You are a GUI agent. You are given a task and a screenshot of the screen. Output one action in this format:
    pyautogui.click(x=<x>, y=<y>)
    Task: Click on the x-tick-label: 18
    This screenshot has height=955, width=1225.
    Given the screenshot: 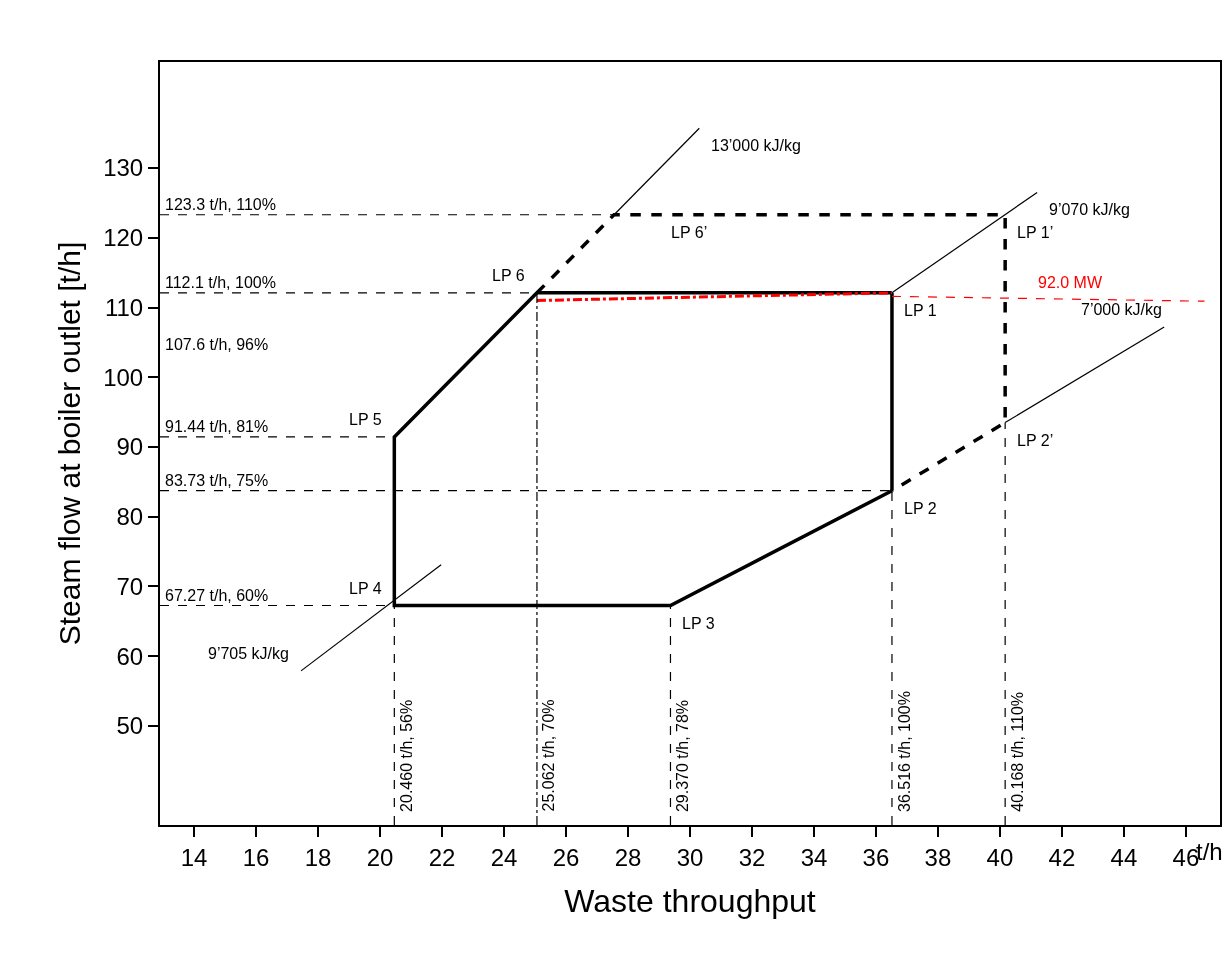 What is the action you would take?
    pyautogui.click(x=318, y=857)
    